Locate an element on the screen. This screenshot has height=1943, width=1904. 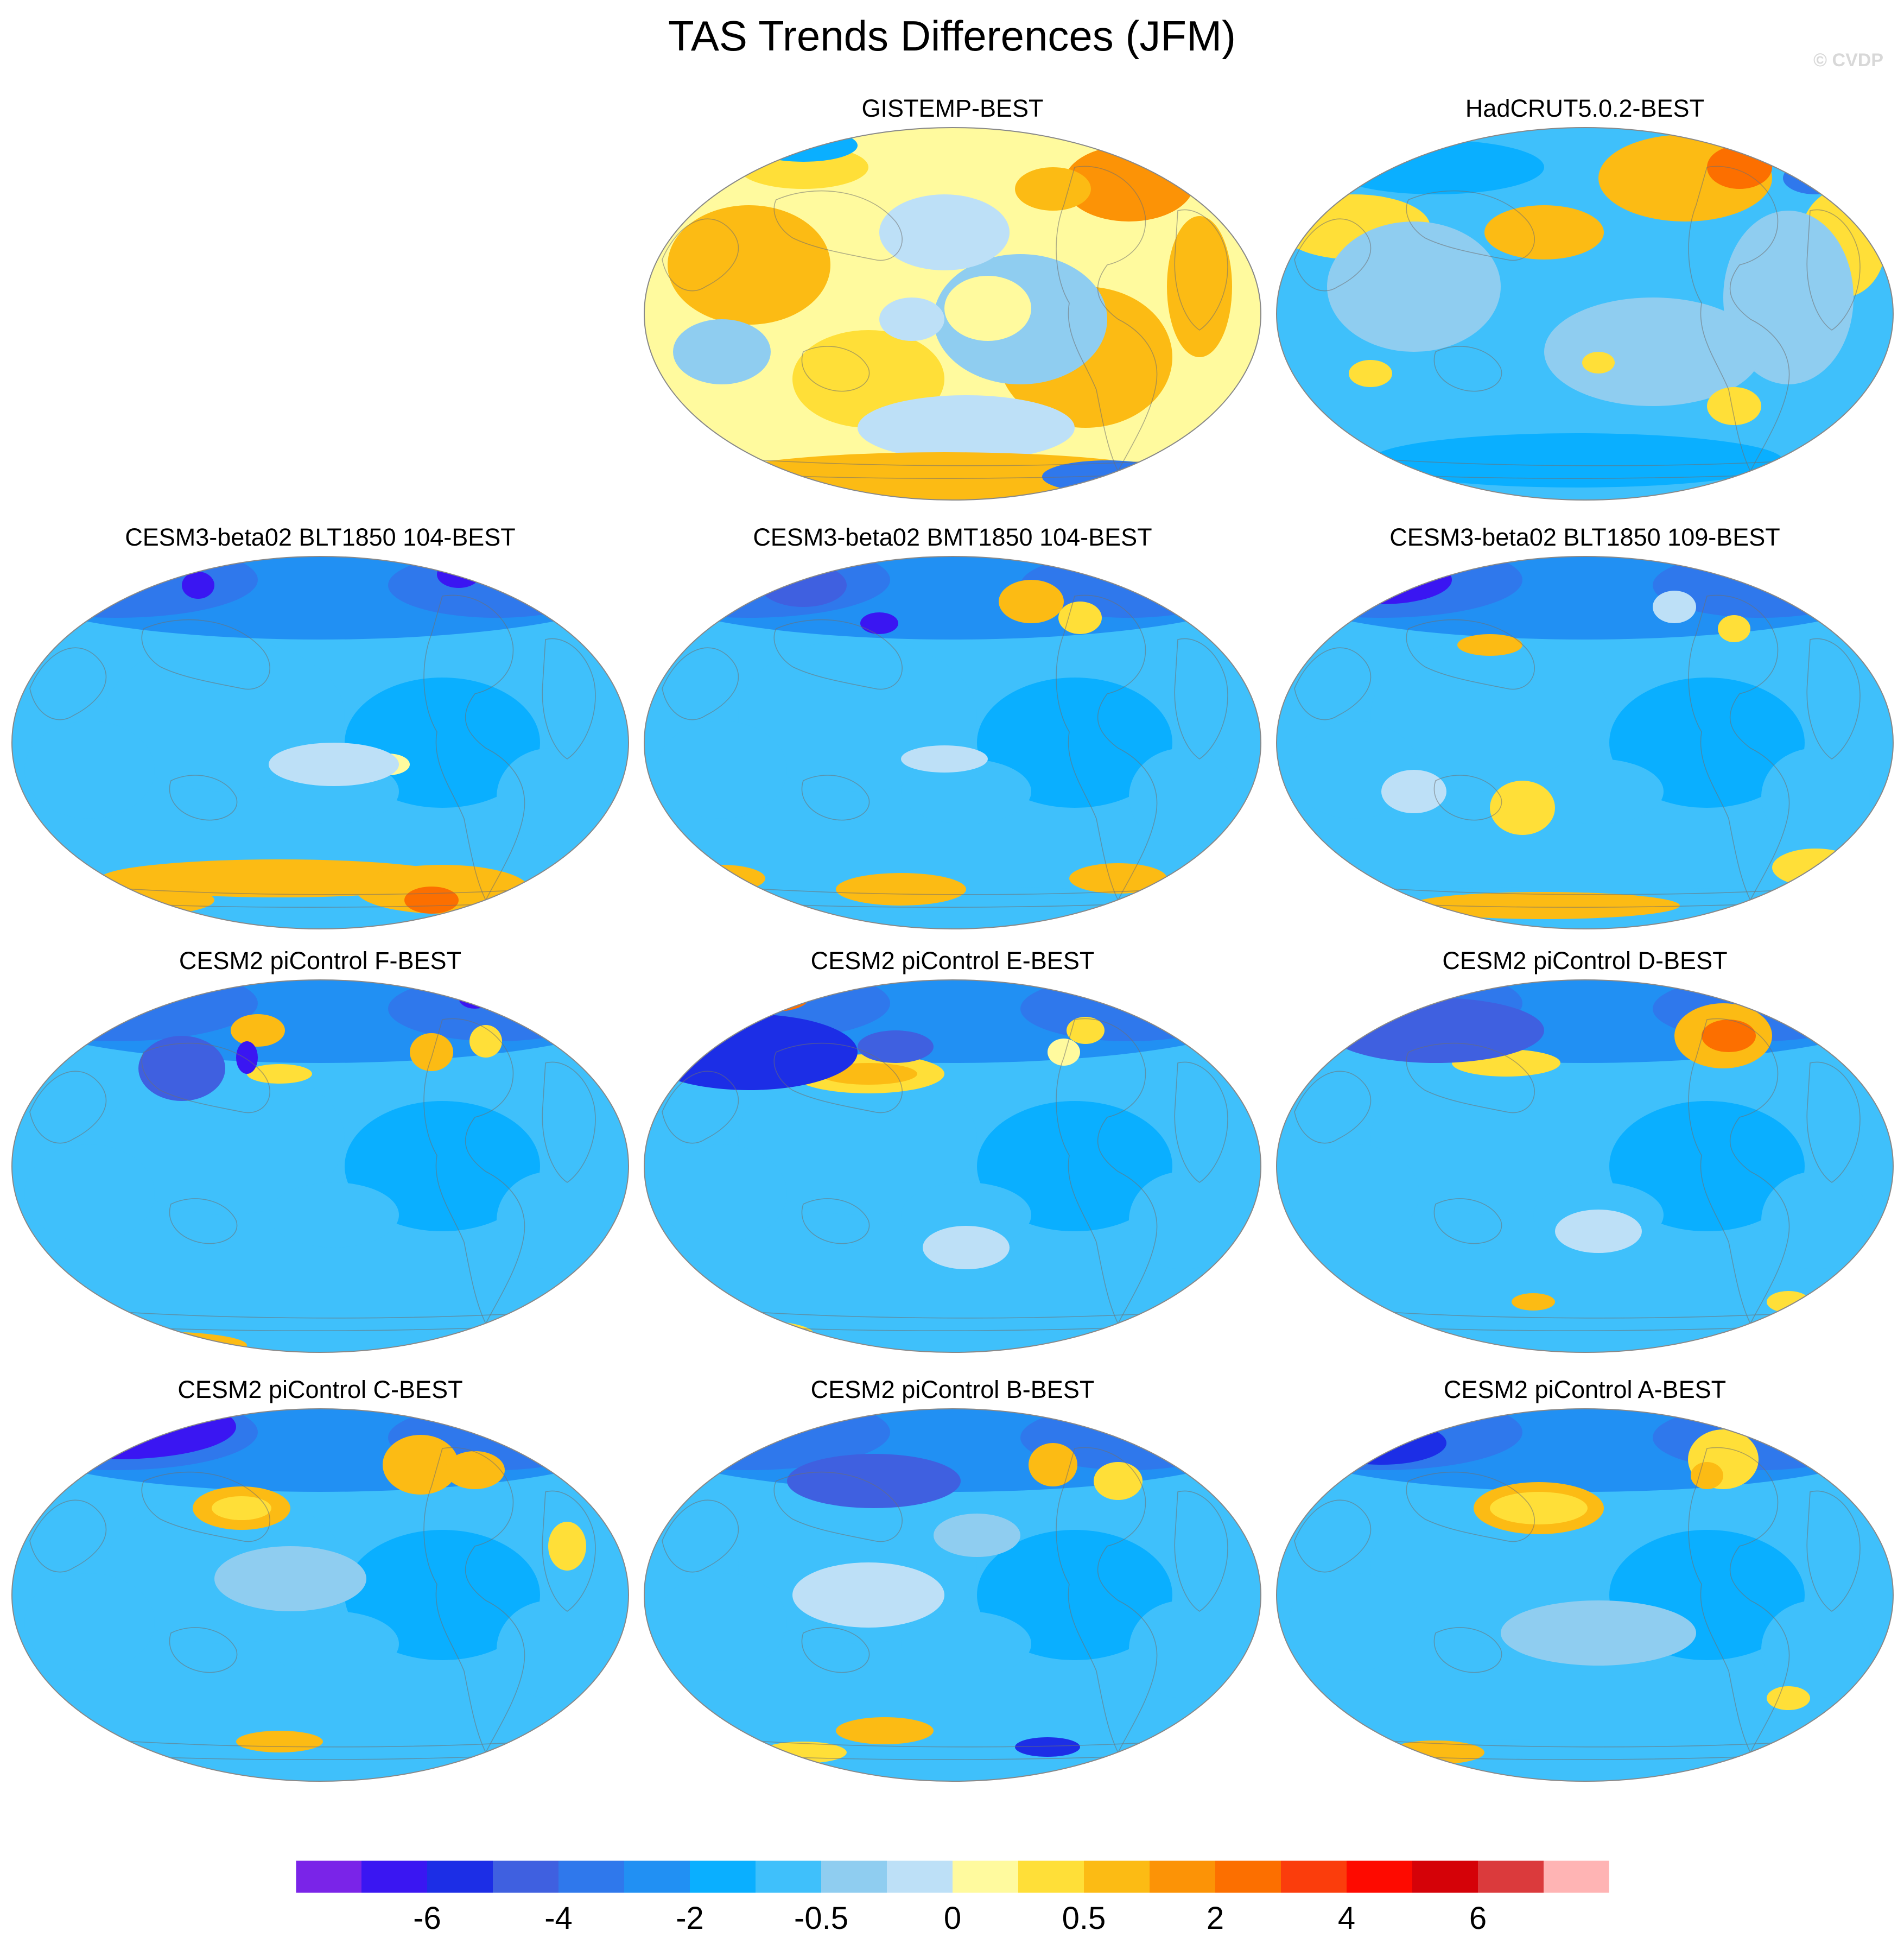
panel-pic-e: CESM2 piControl E-BEST is located at coordinates (952, 1152).